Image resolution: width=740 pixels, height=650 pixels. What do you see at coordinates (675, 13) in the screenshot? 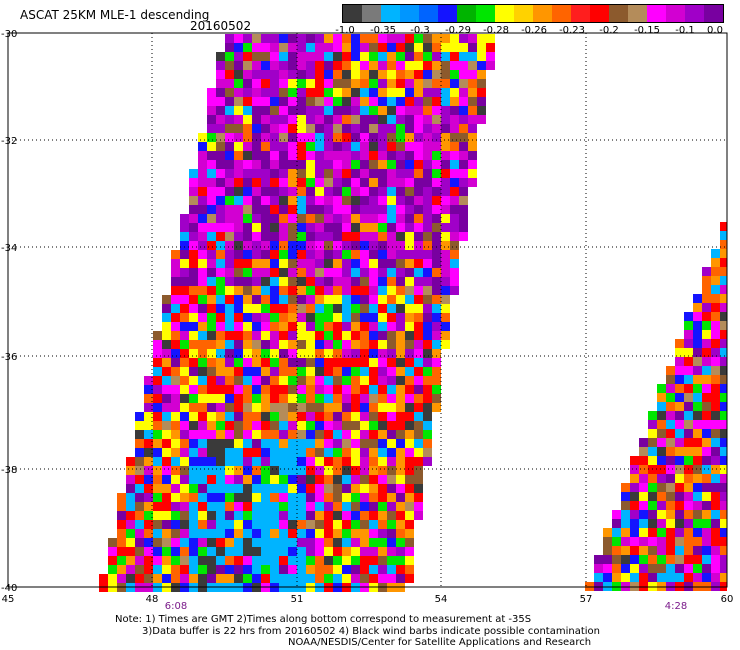
I see `colorbar-swatch` at bounding box center [675, 13].